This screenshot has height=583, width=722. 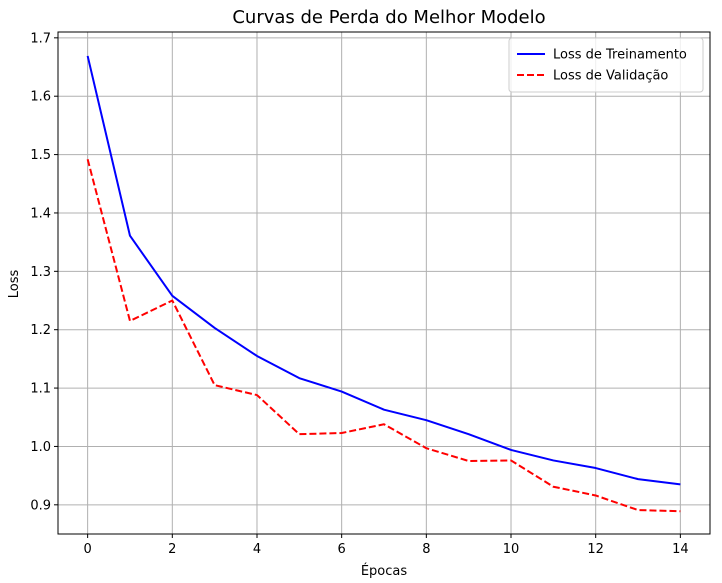 I want to click on y-tick-label: 0.9, so click(x=40, y=505).